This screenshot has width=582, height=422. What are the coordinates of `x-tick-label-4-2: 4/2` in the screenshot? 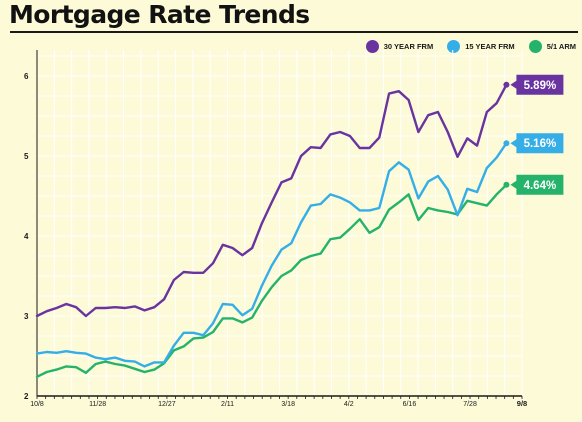 It's located at (349, 404).